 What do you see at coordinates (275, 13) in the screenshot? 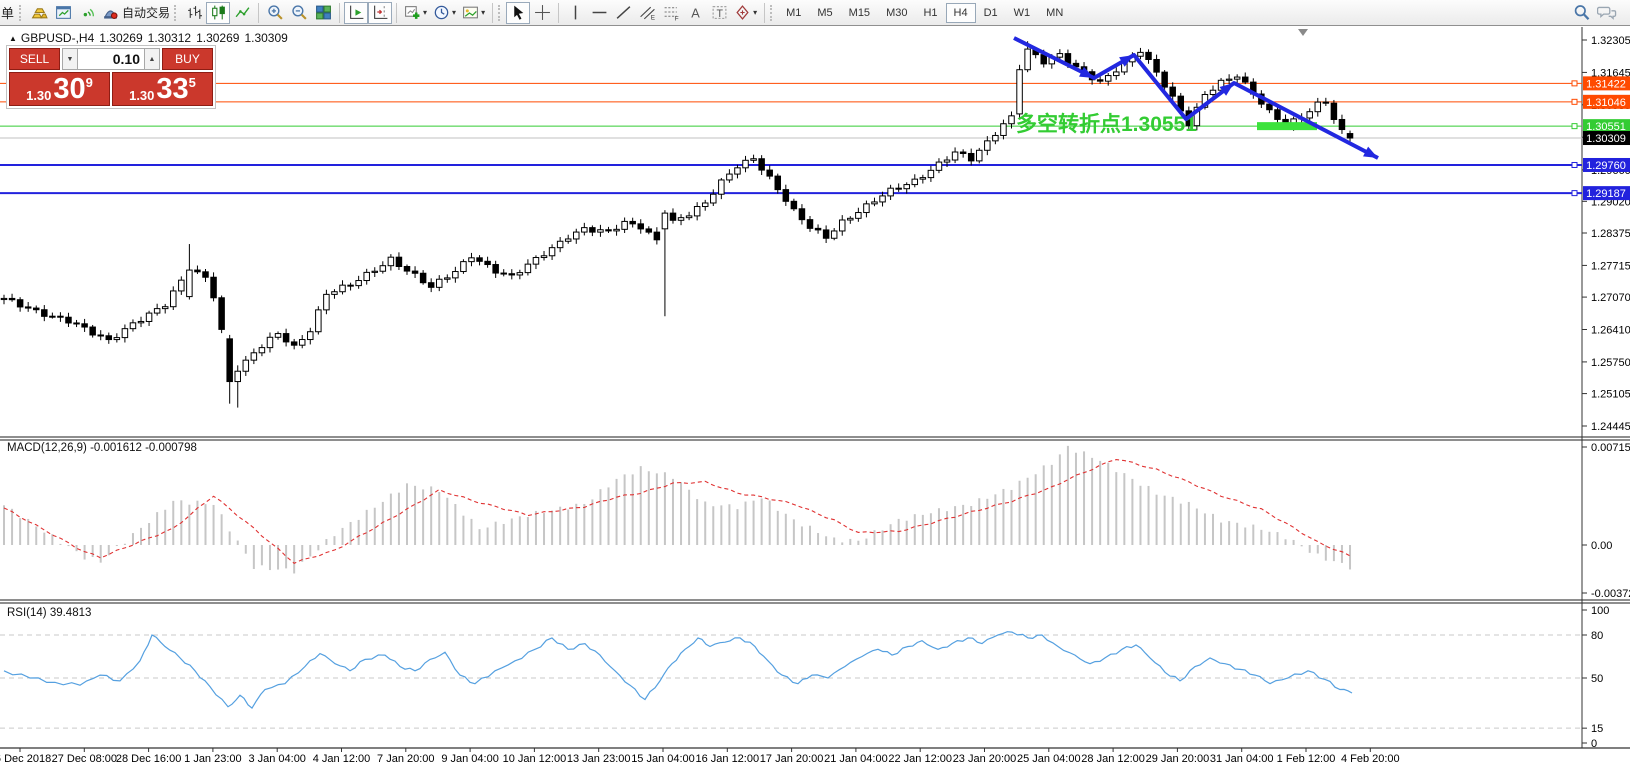
I see `zoom-in-icon` at bounding box center [275, 13].